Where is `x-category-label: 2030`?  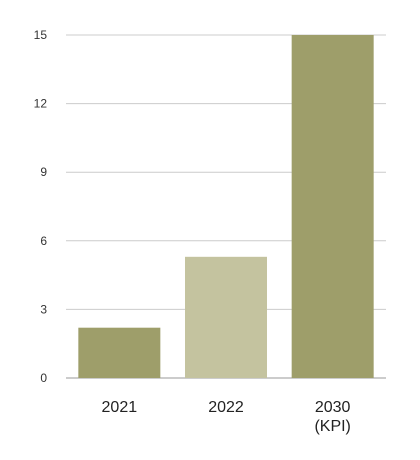
x-category-label: 2030 is located at coordinates (333, 407).